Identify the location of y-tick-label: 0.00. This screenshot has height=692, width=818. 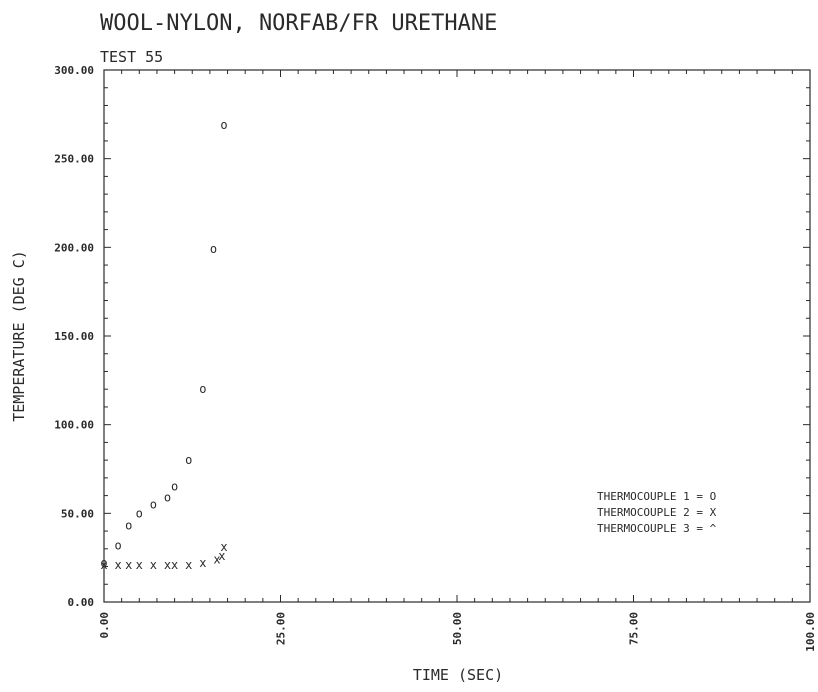
(81, 602).